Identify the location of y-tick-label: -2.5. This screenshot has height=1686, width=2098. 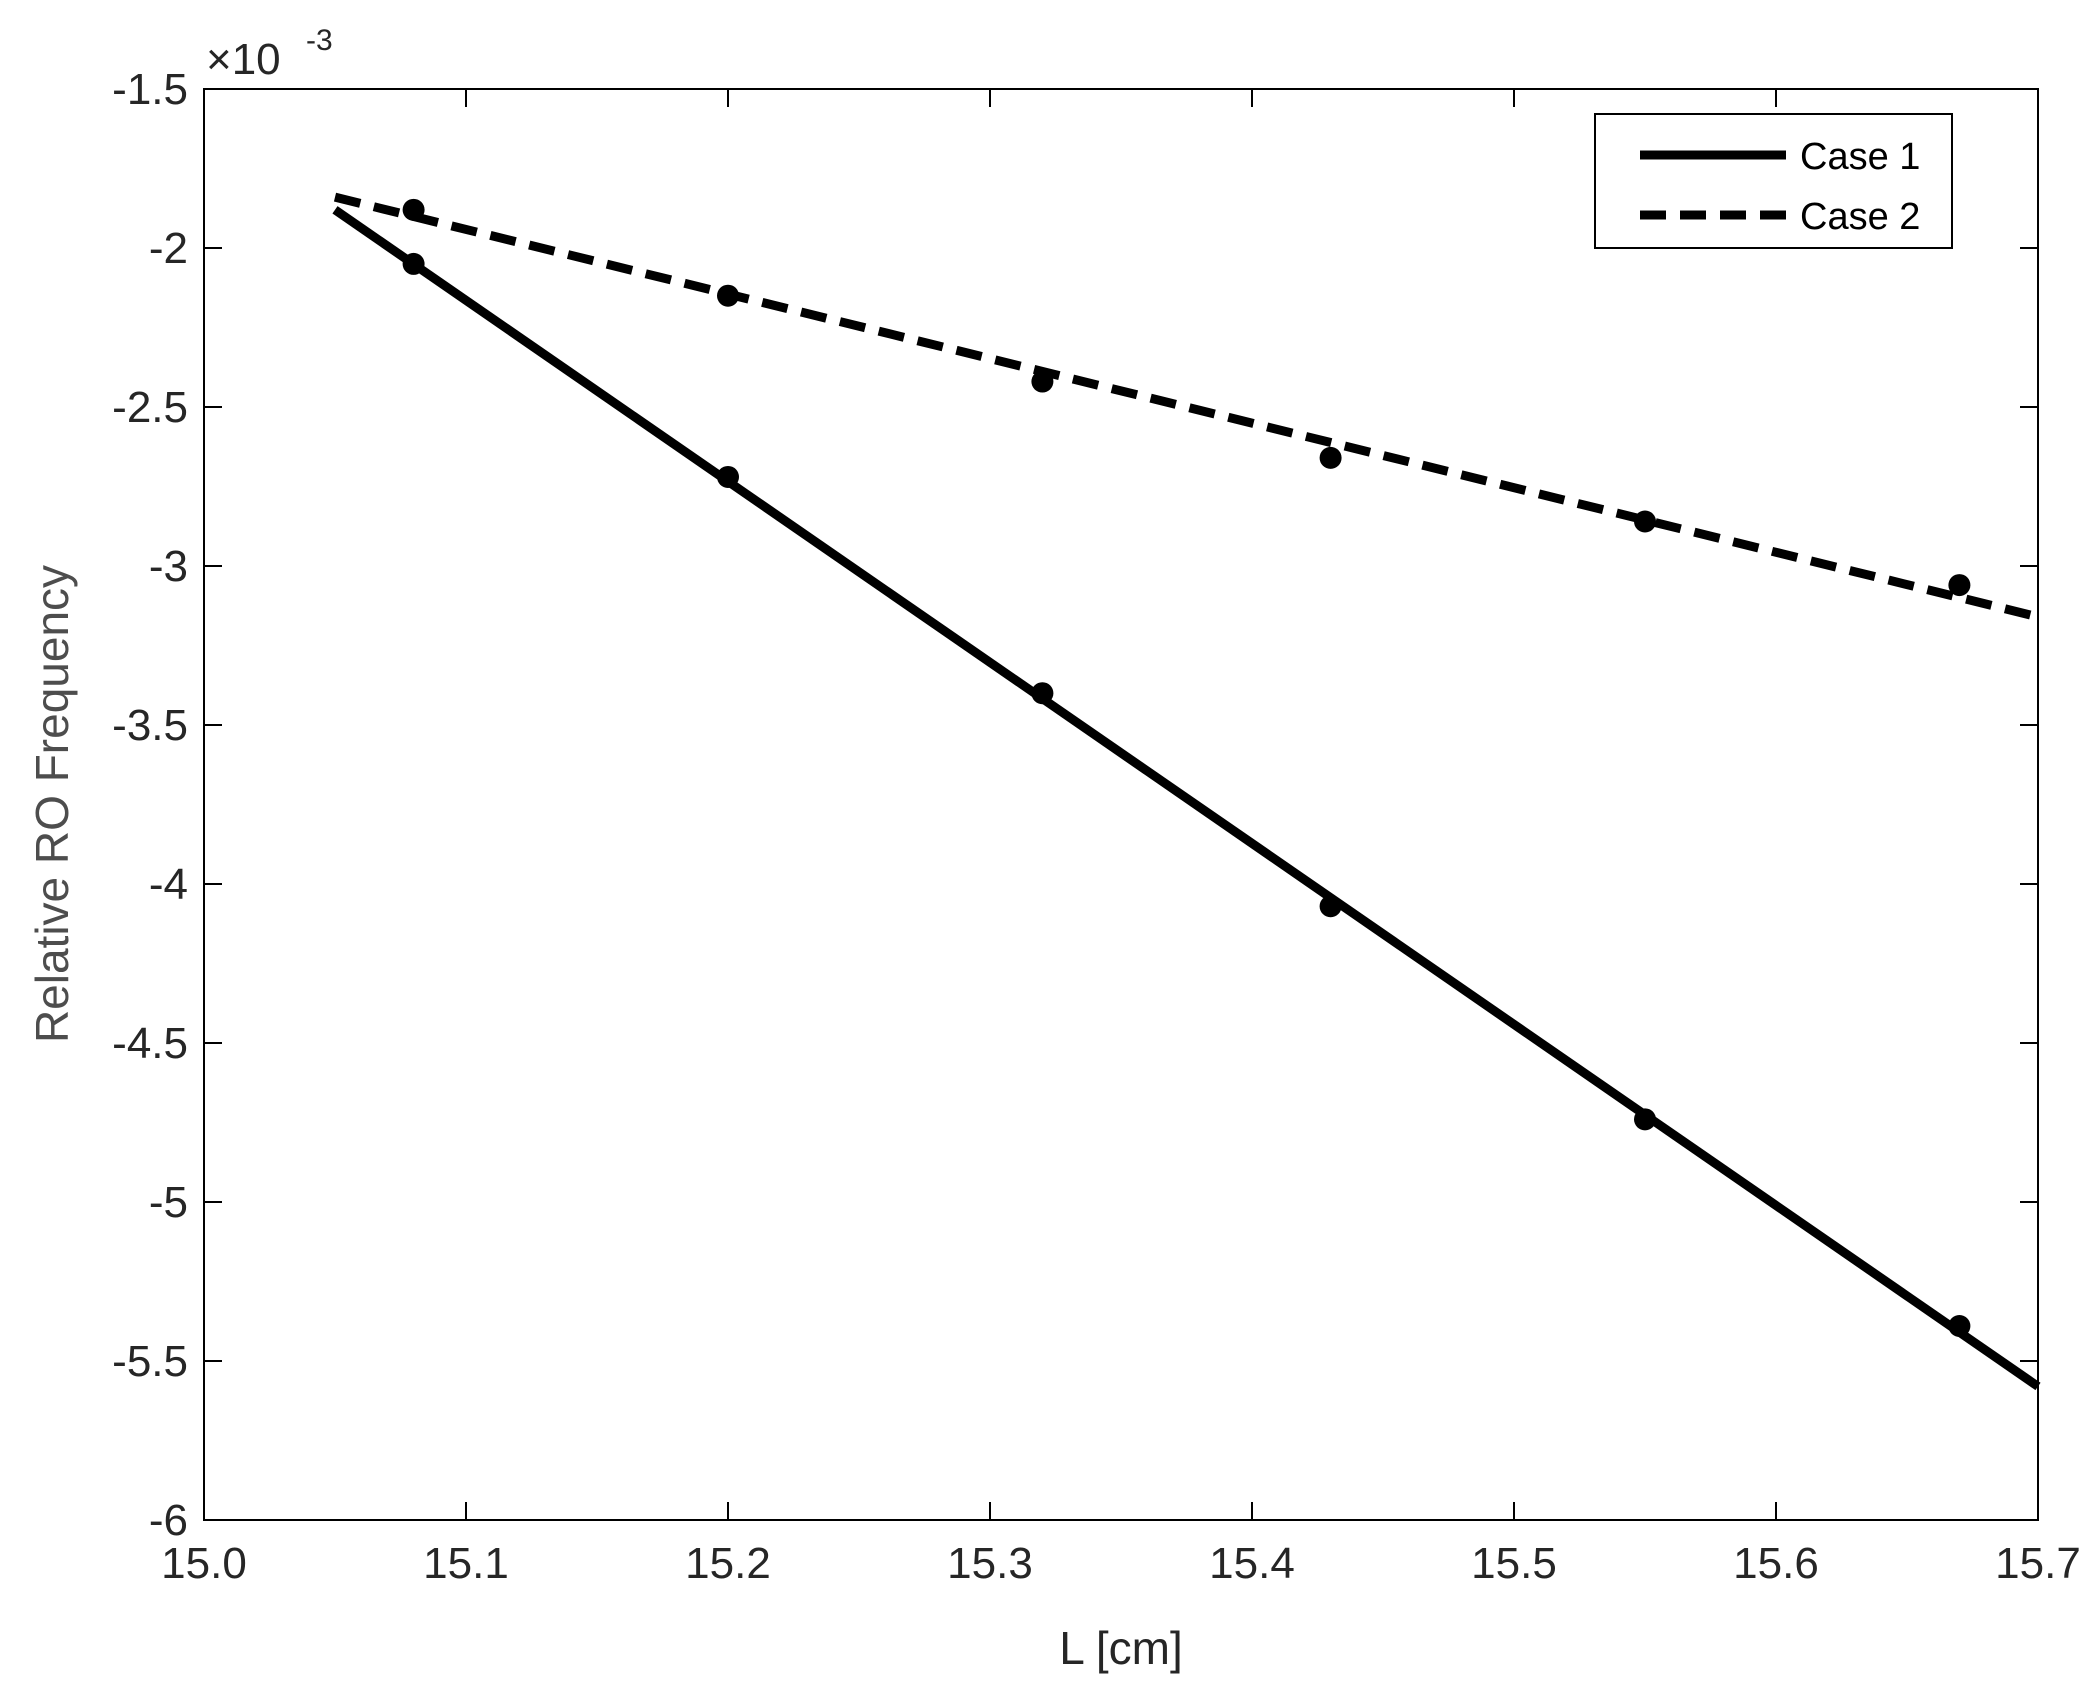
(150, 407).